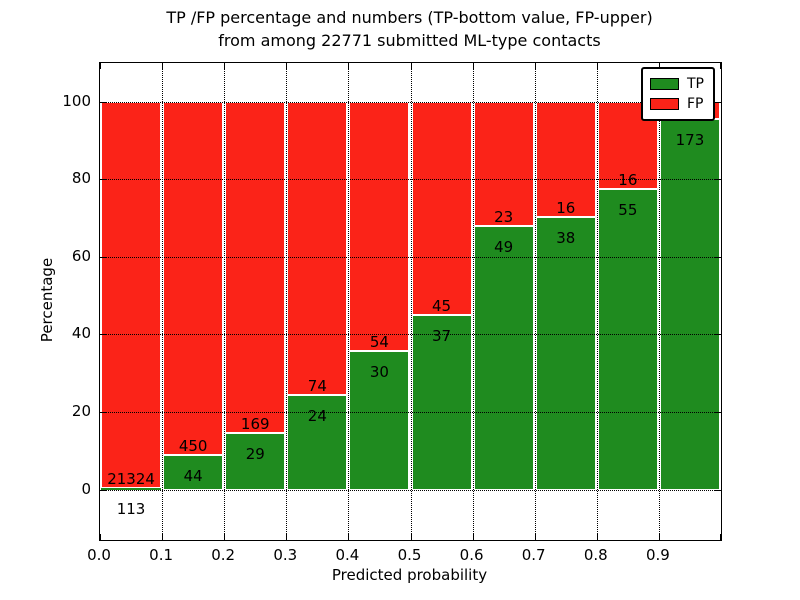 This screenshot has width=800, height=600. I want to click on stacked-bar-0.8: 16 55, so click(627, 301).